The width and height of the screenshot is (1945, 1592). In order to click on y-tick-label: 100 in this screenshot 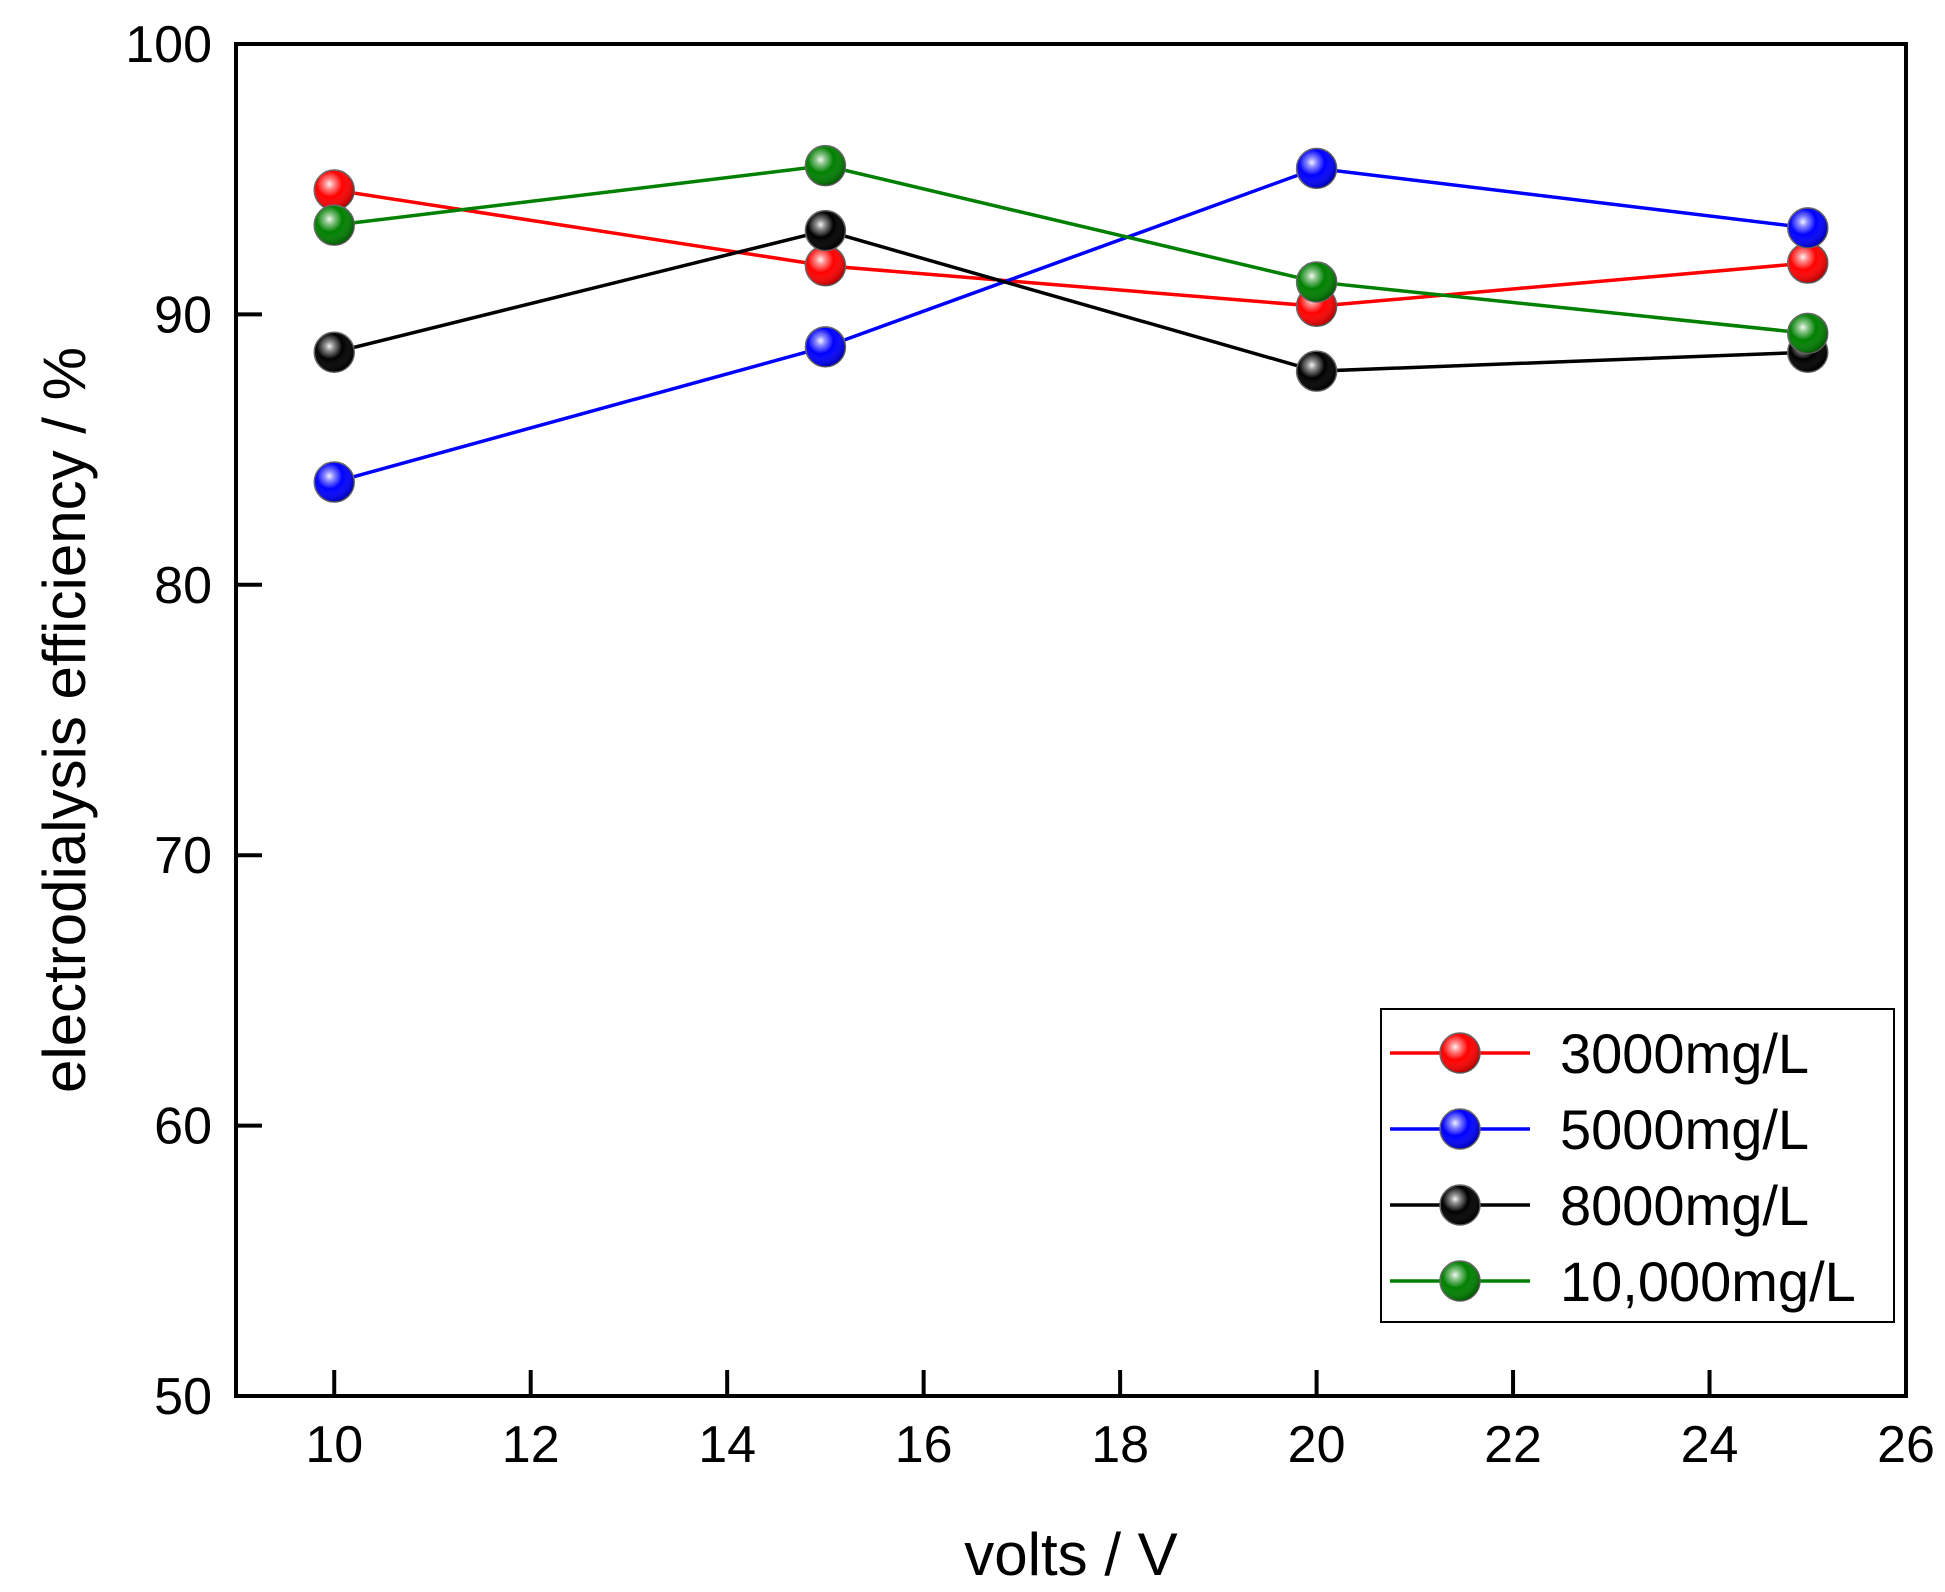, I will do `click(168, 45)`.